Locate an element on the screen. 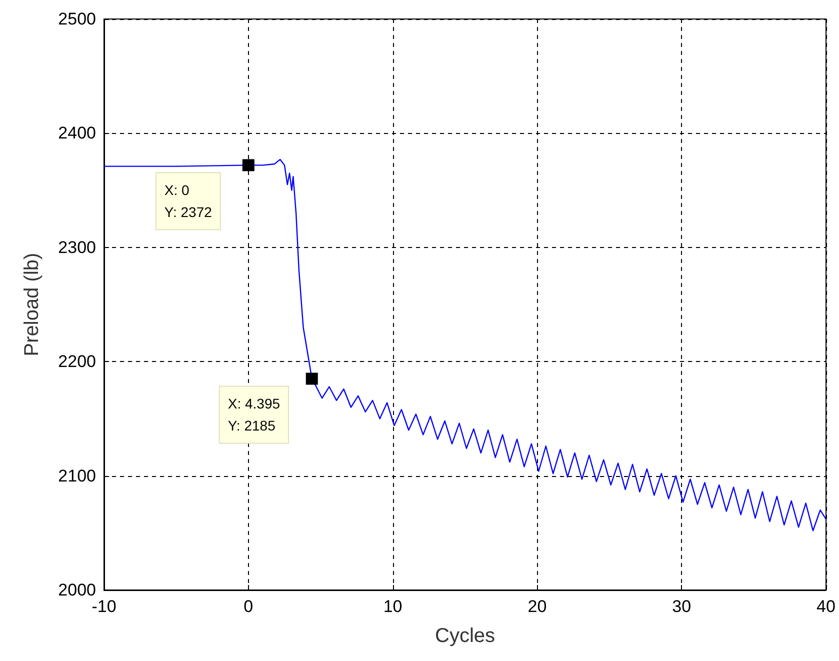 The height and width of the screenshot is (661, 839). y-tick-label: 2000 is located at coordinates (77, 590).